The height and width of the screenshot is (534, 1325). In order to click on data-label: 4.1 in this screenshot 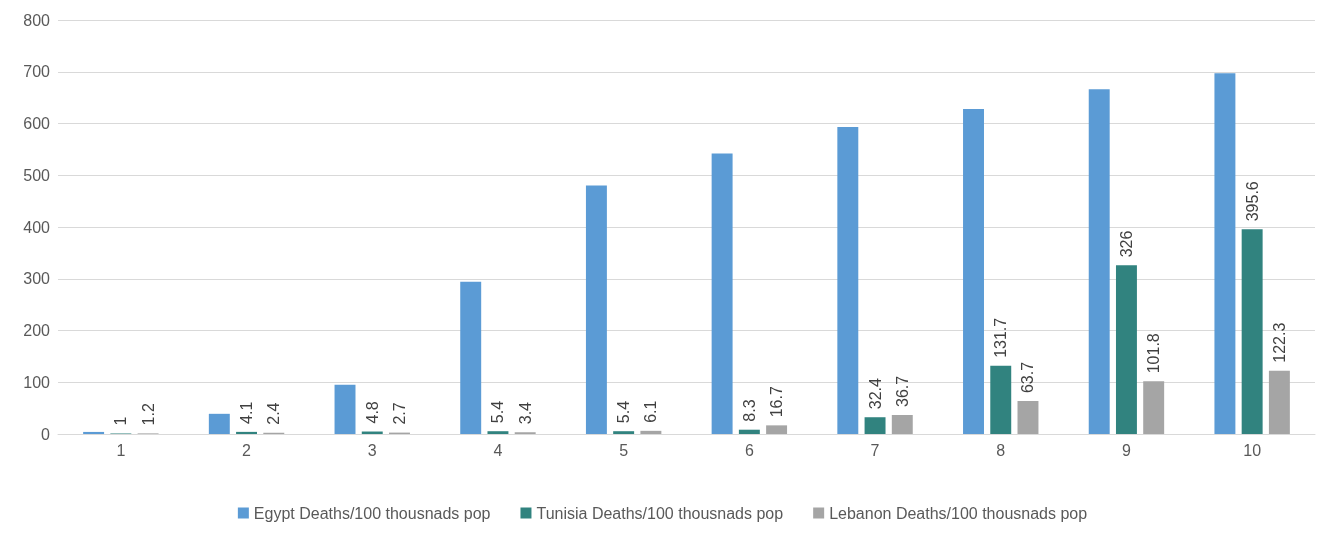, I will do `click(247, 412)`.